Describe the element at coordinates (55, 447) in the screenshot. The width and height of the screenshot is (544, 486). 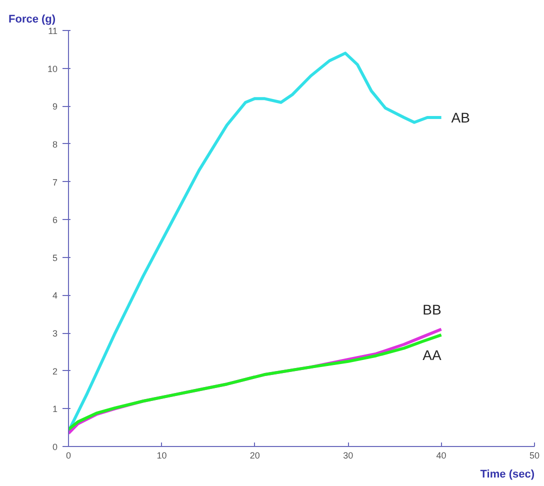
I see `y-tick-label: 0` at that location.